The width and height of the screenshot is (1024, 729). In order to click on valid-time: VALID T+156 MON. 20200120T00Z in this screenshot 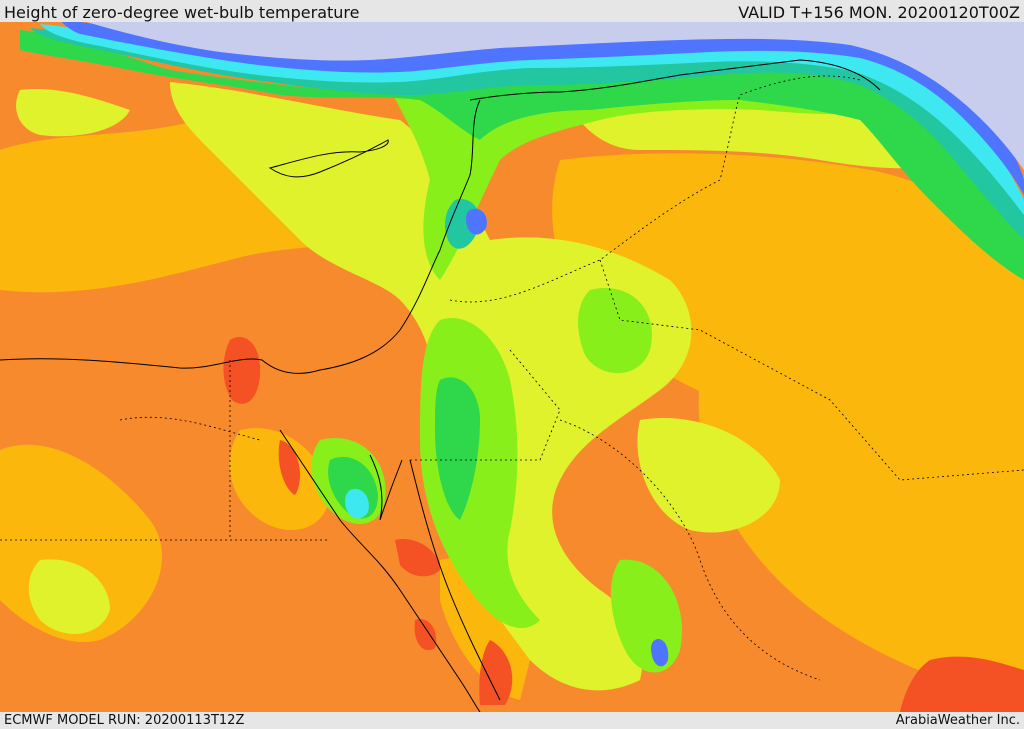, I will do `click(879, 12)`.